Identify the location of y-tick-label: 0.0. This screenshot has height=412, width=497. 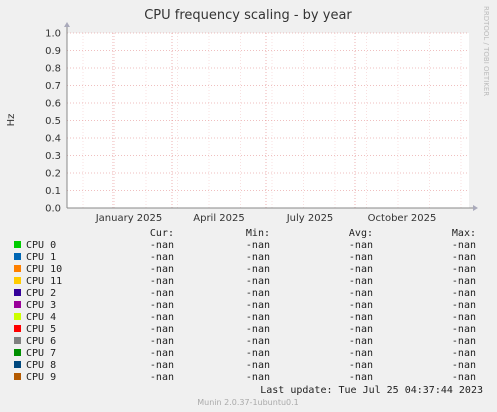
(53, 209).